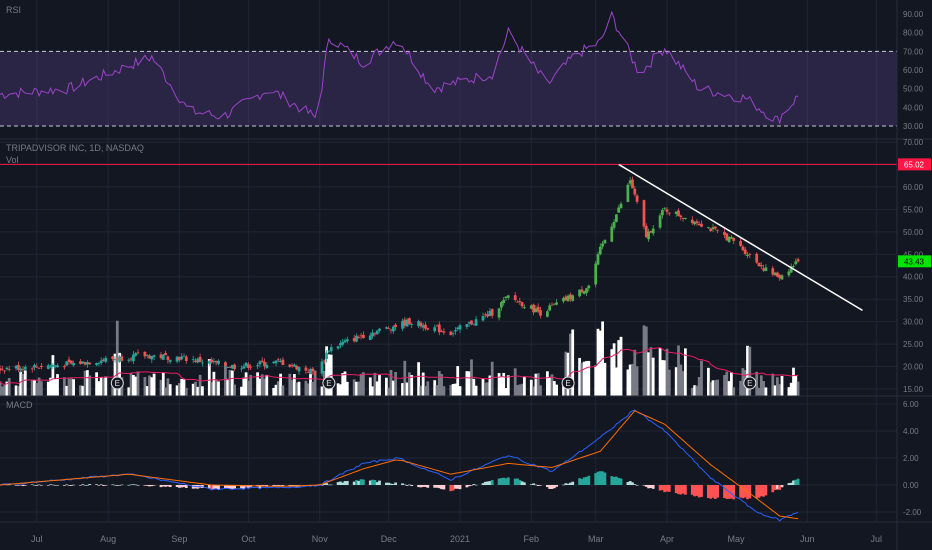 The height and width of the screenshot is (550, 932). I want to click on volume-label: Vol, so click(12, 160).